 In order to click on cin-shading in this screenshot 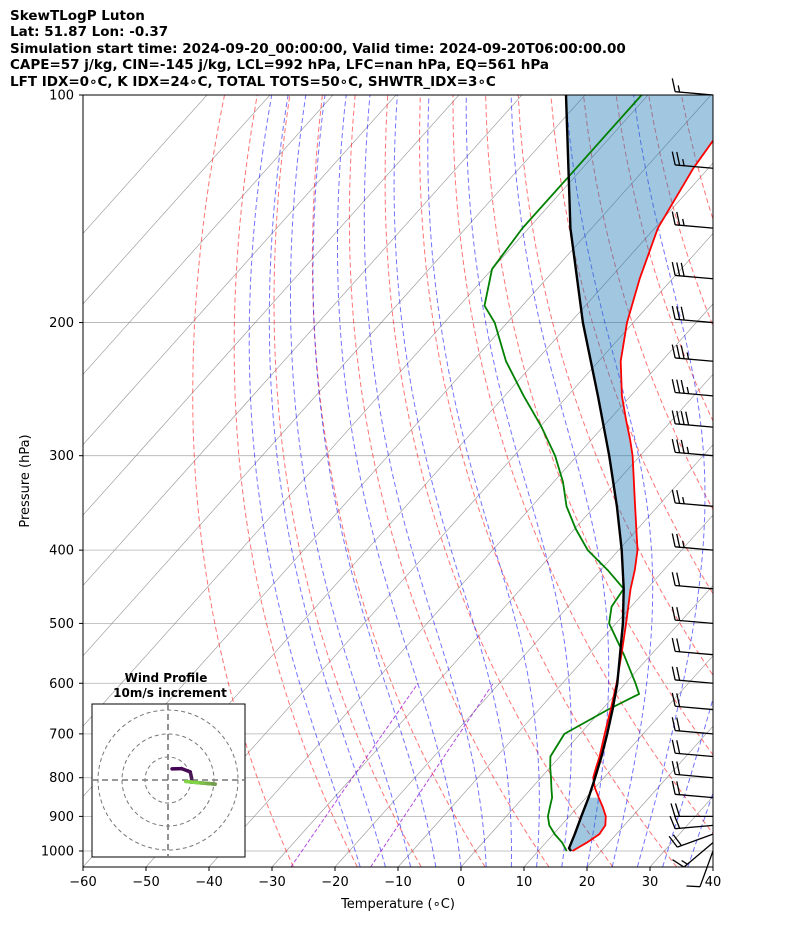, I will do `click(639, 376)`.